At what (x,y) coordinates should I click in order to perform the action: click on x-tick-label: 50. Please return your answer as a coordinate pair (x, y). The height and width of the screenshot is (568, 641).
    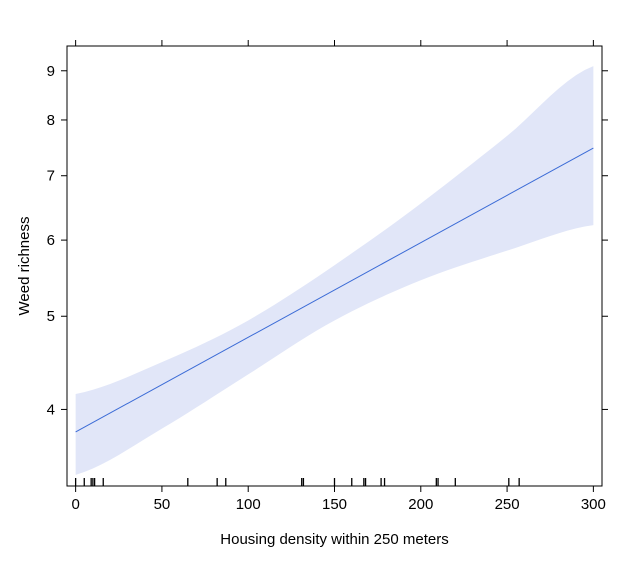
    Looking at the image, I should click on (162, 504).